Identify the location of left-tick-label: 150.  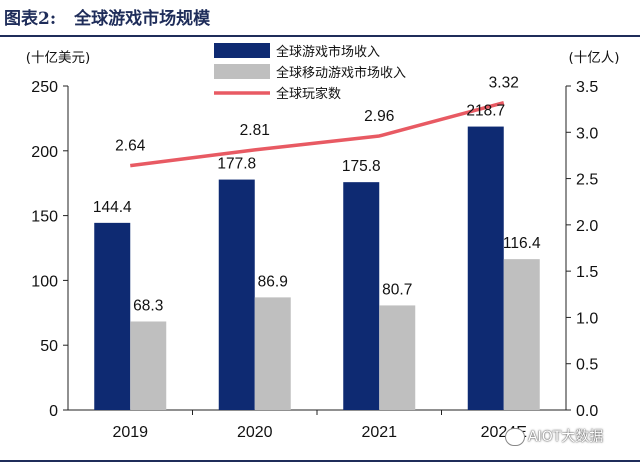
(44, 217).